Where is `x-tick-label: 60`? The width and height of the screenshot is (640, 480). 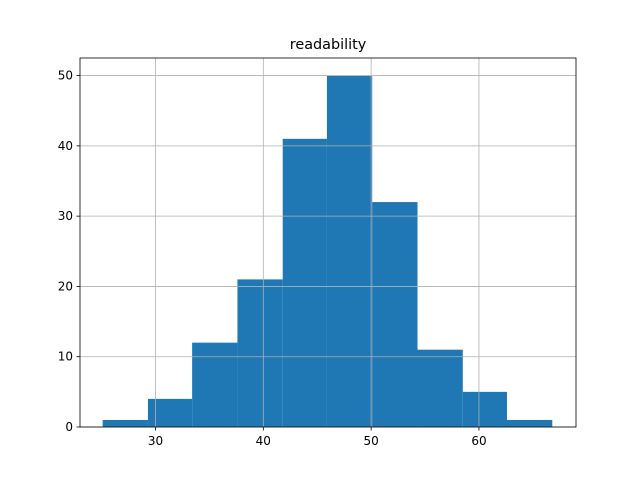 x-tick-label: 60 is located at coordinates (478, 441).